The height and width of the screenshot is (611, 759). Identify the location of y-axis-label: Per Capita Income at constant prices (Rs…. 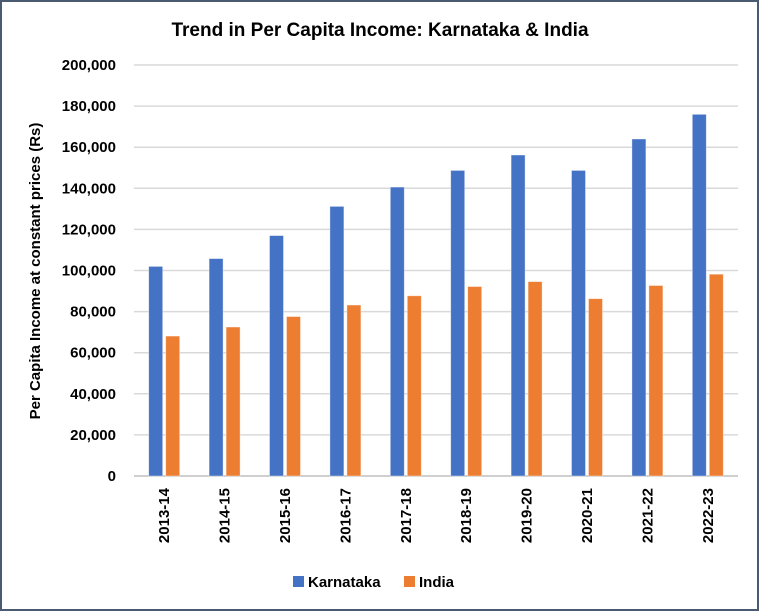
(35, 271).